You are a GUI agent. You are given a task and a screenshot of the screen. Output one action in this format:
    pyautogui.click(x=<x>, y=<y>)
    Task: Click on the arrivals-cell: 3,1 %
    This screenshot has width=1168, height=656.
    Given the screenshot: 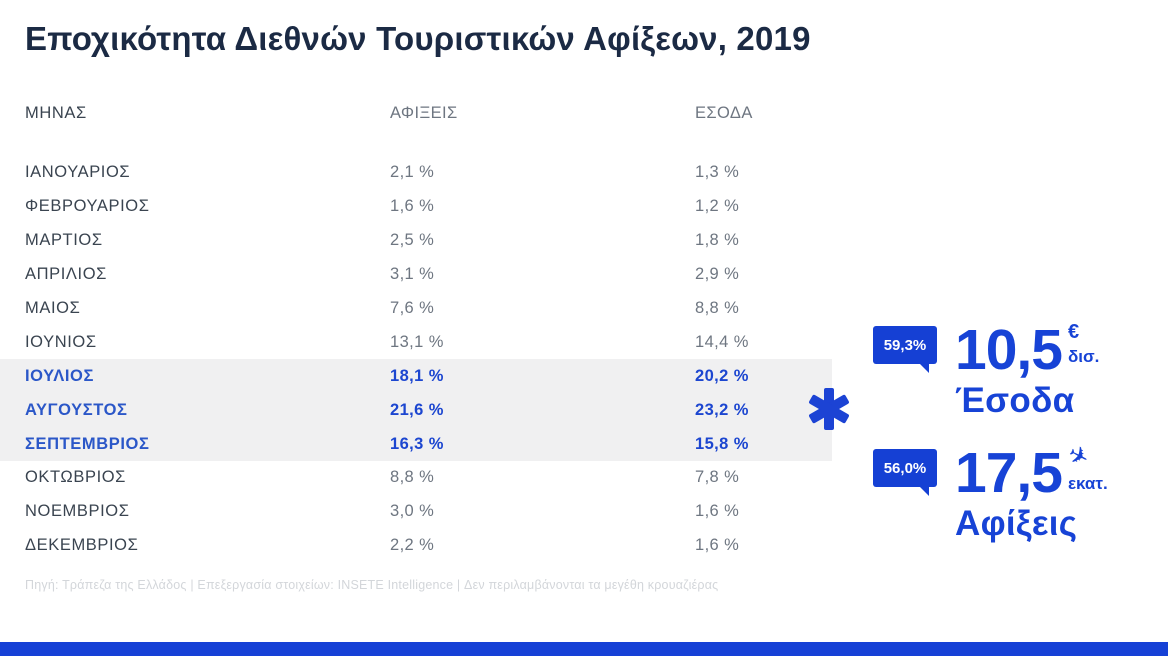 What is the action you would take?
    pyautogui.click(x=412, y=274)
    